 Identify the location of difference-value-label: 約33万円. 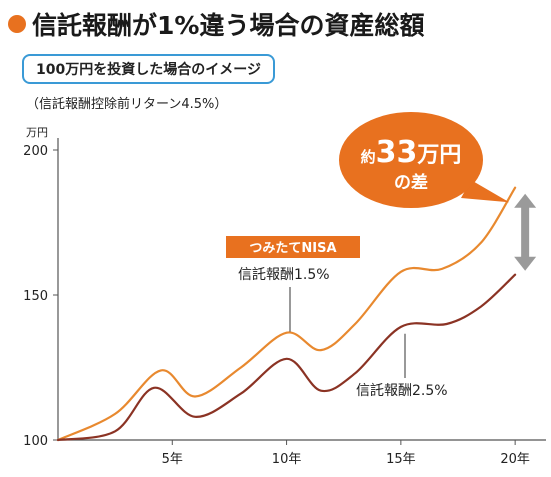
(411, 152).